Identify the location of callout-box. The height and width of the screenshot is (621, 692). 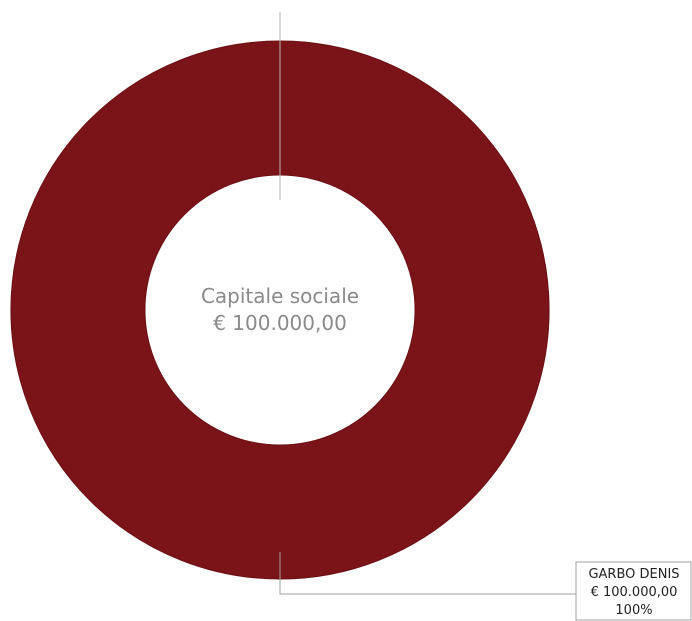
(633, 591).